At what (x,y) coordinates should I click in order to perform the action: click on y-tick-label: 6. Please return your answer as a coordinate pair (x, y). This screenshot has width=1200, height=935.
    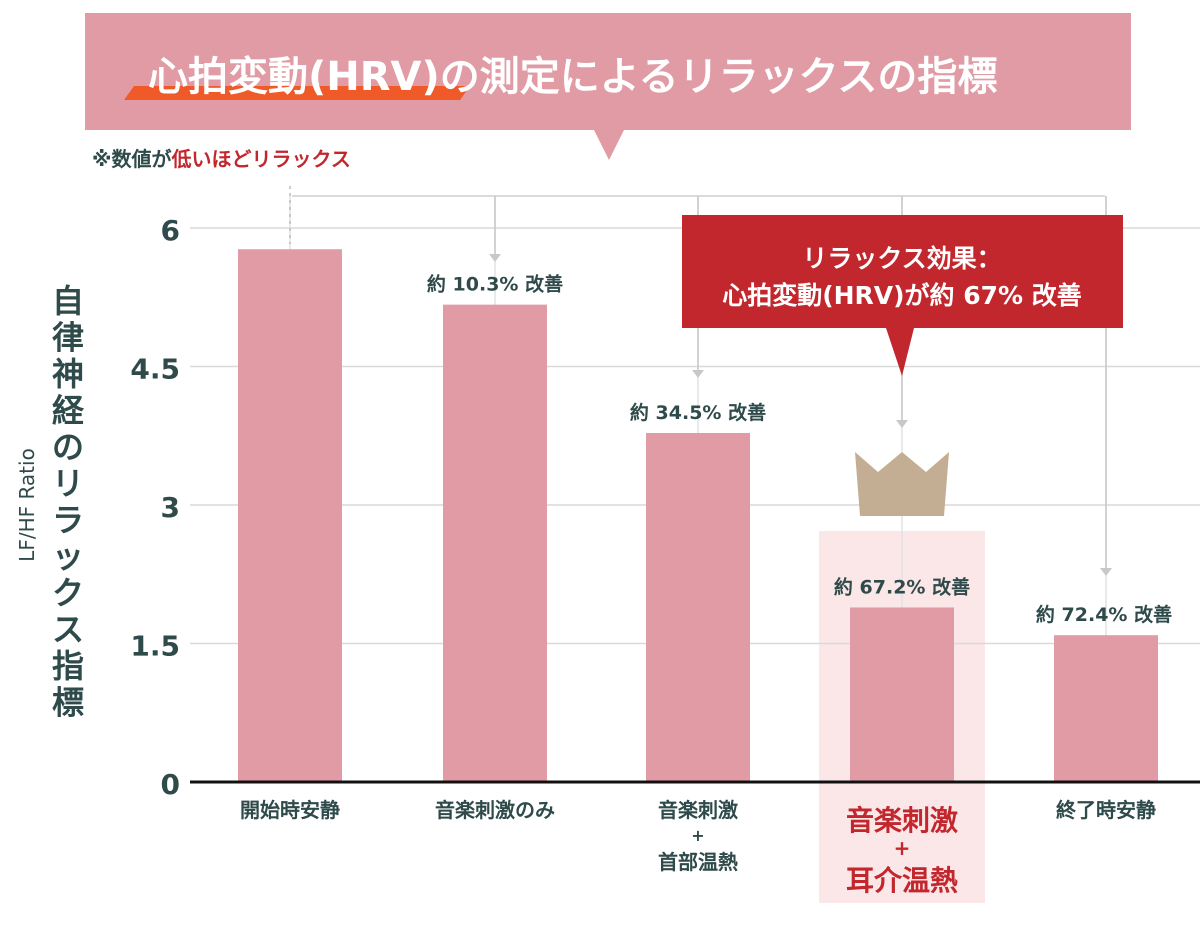
    Looking at the image, I should click on (170, 230).